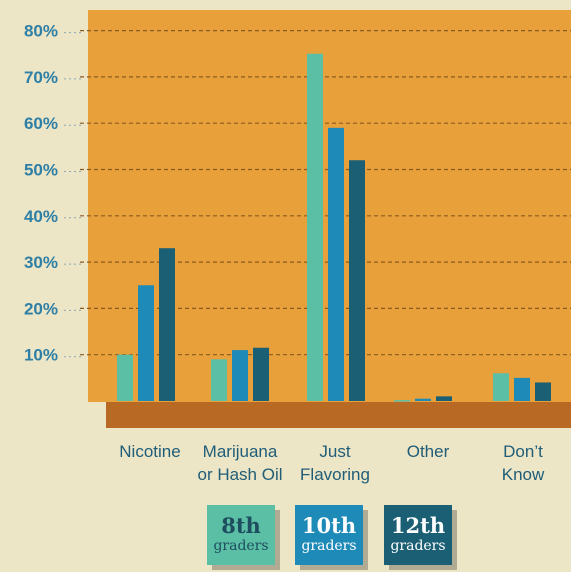  Describe the element at coordinates (241, 525) in the screenshot. I see `legend-grade: 8th` at that location.